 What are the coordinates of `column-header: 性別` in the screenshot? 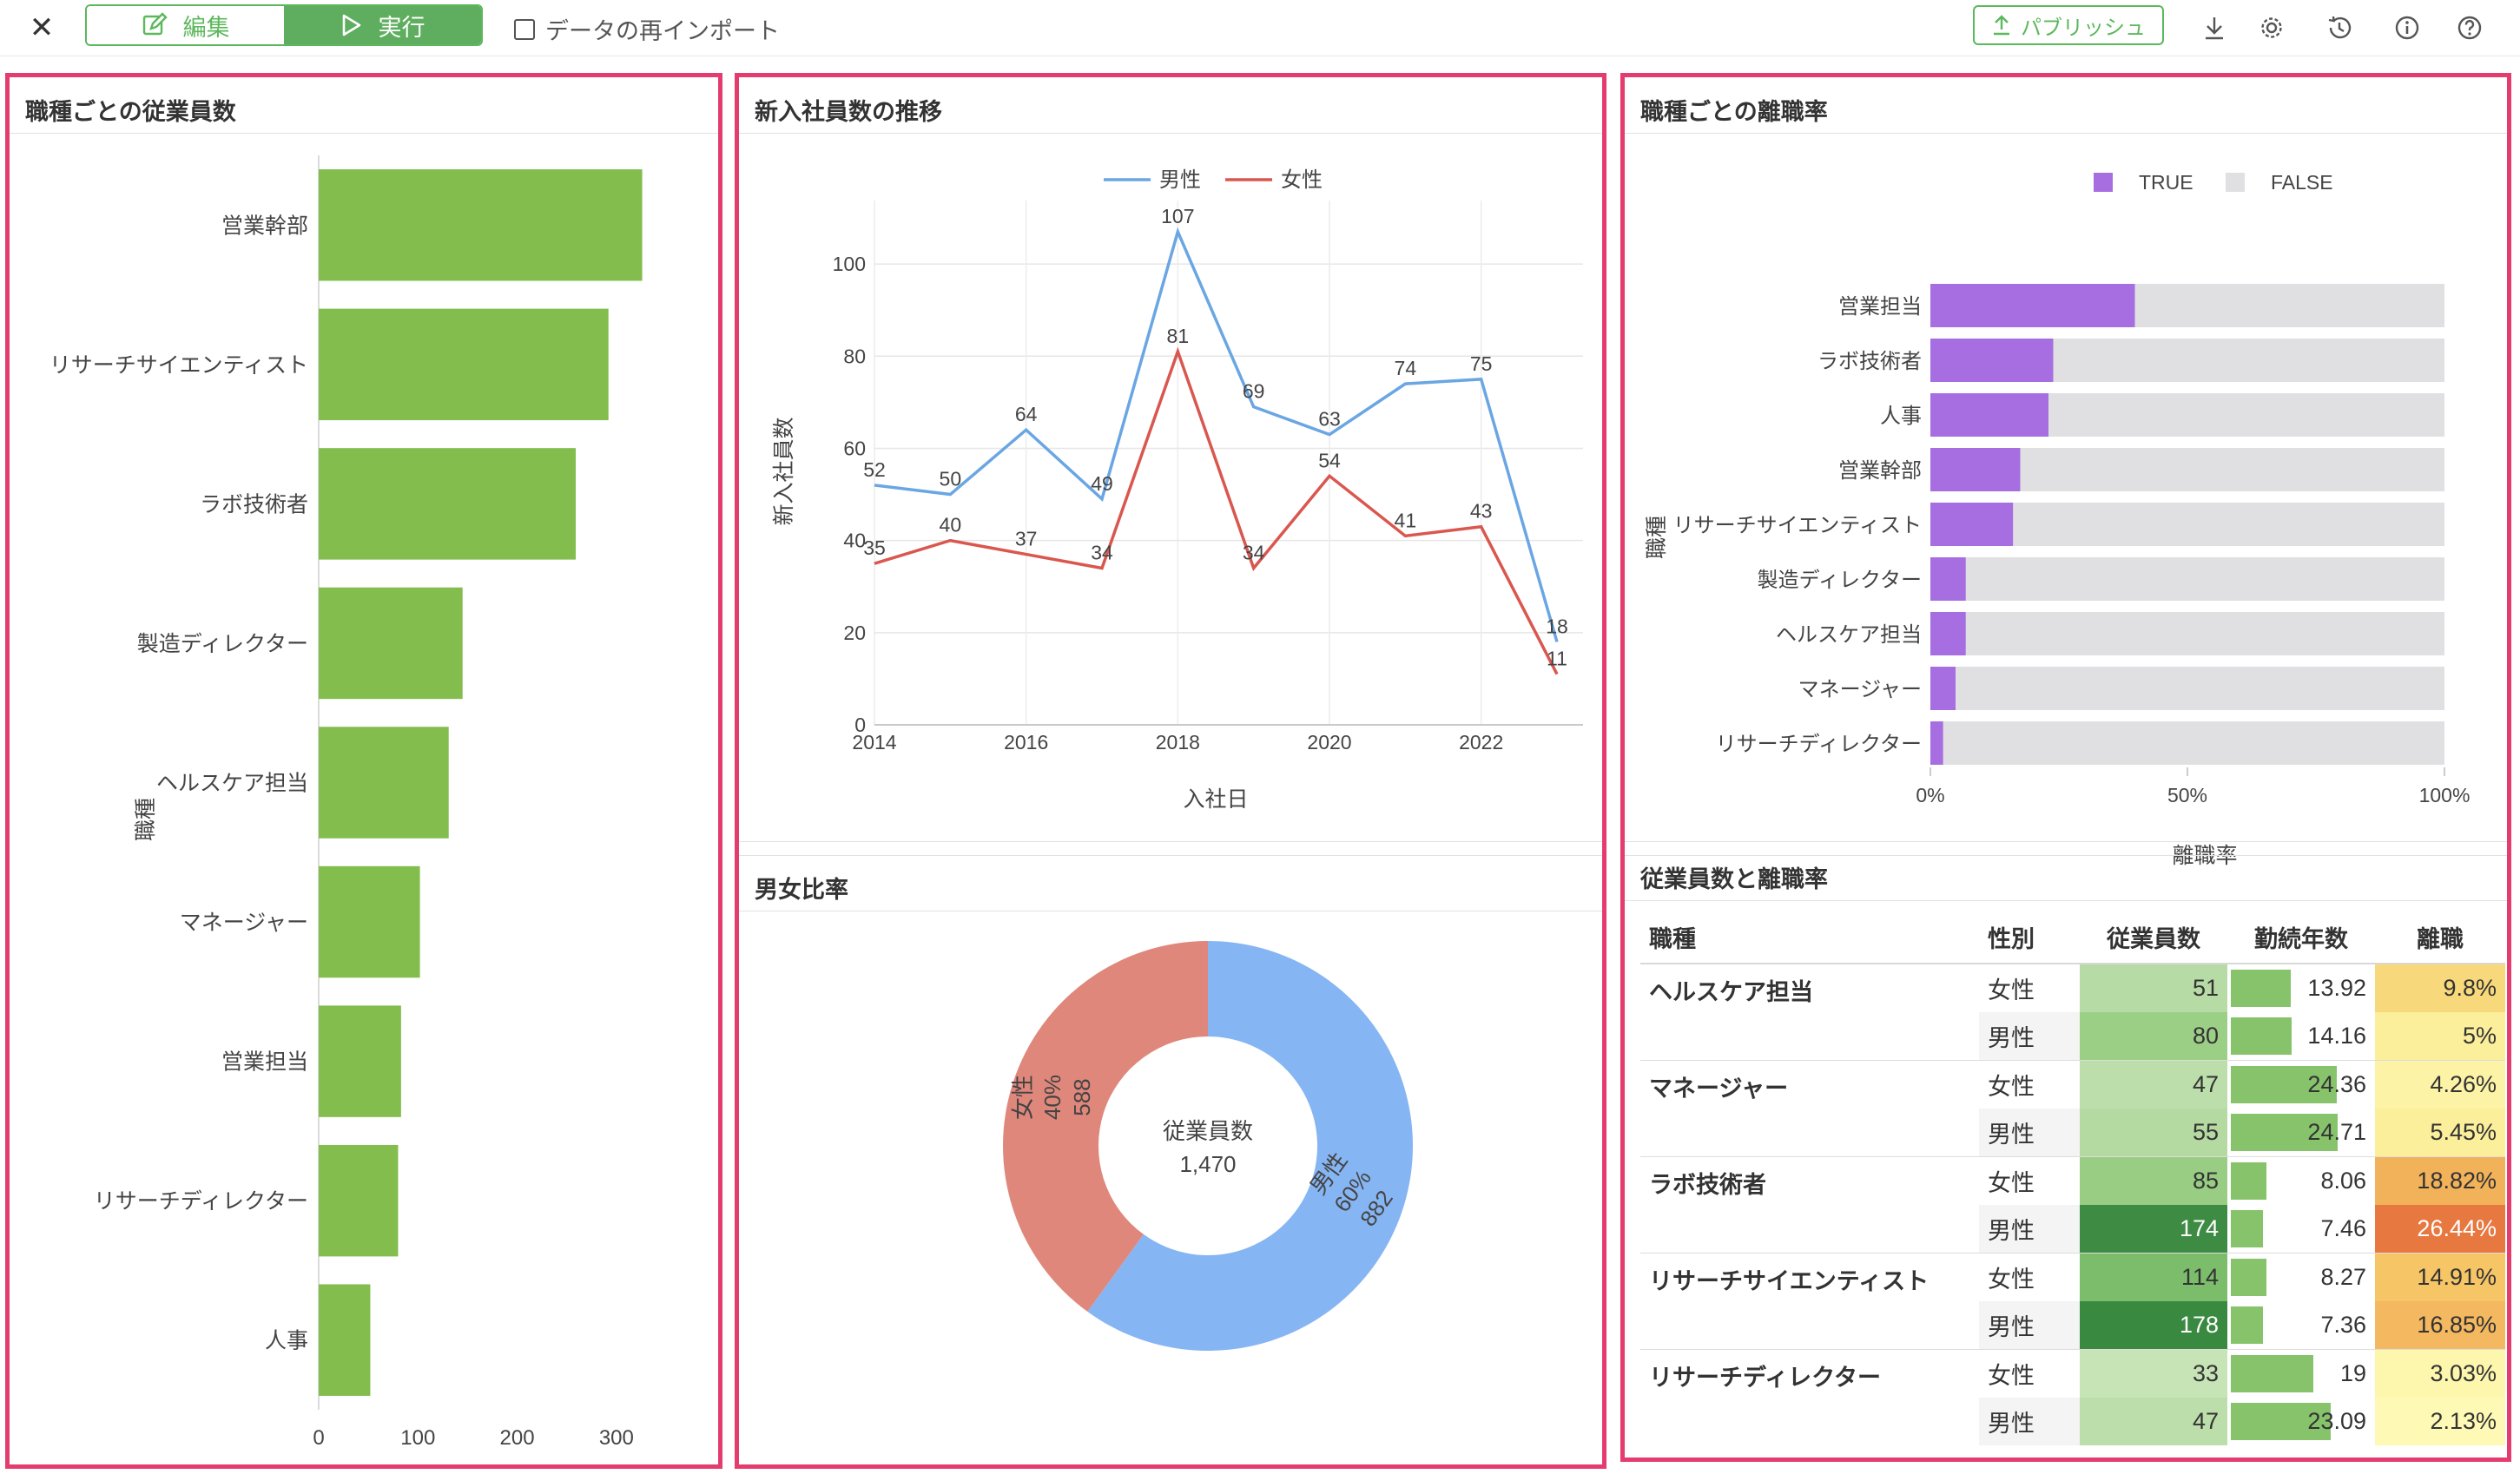 It's located at (2029, 937).